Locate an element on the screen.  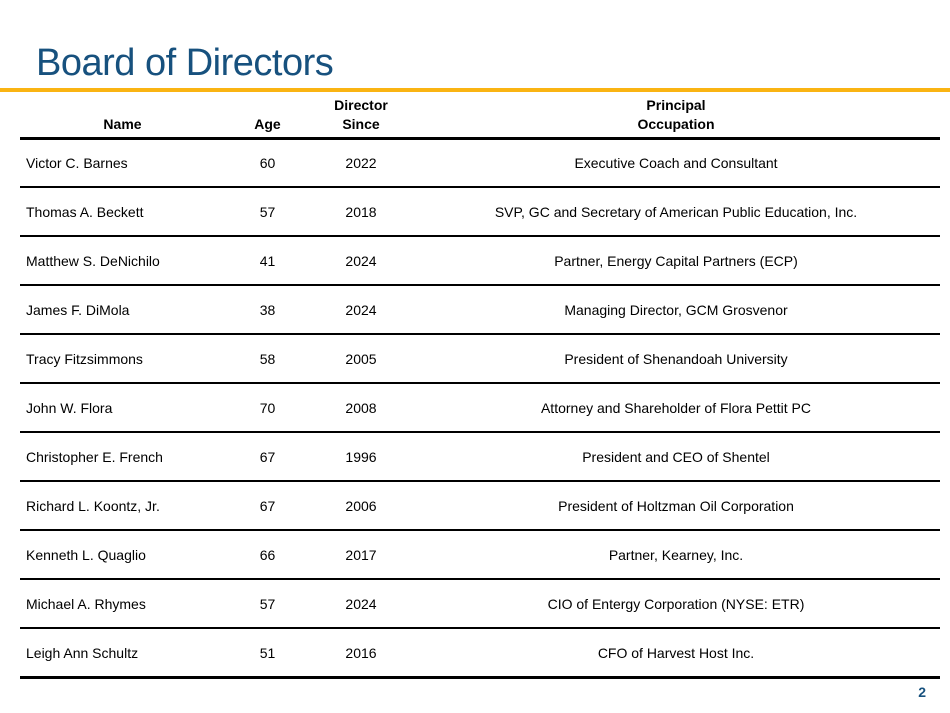
cell-director-name: Christopher E. French is located at coordinates (122, 457).